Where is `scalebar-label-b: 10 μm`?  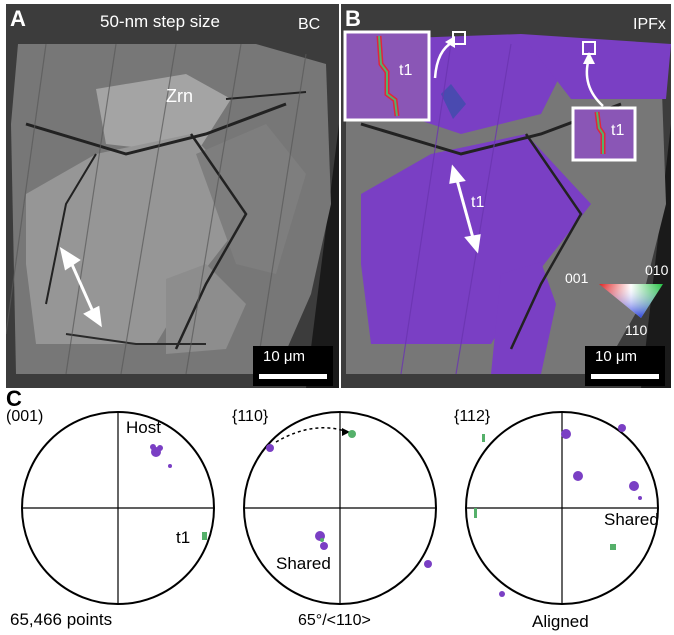
scalebar-label-b: 10 μm is located at coordinates (616, 356).